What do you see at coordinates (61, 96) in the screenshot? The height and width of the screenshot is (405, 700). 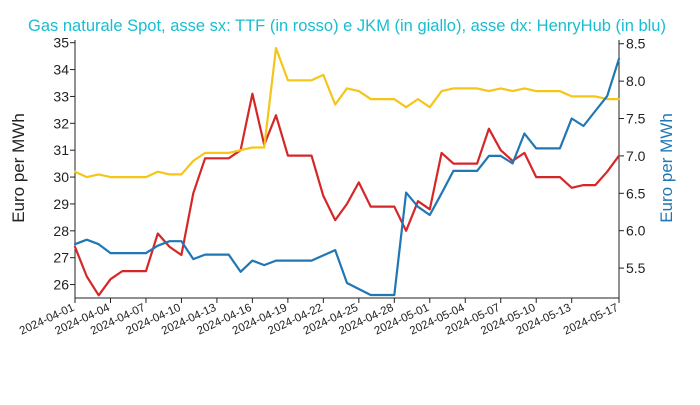 I see `y-left-tick-label: 33` at bounding box center [61, 96].